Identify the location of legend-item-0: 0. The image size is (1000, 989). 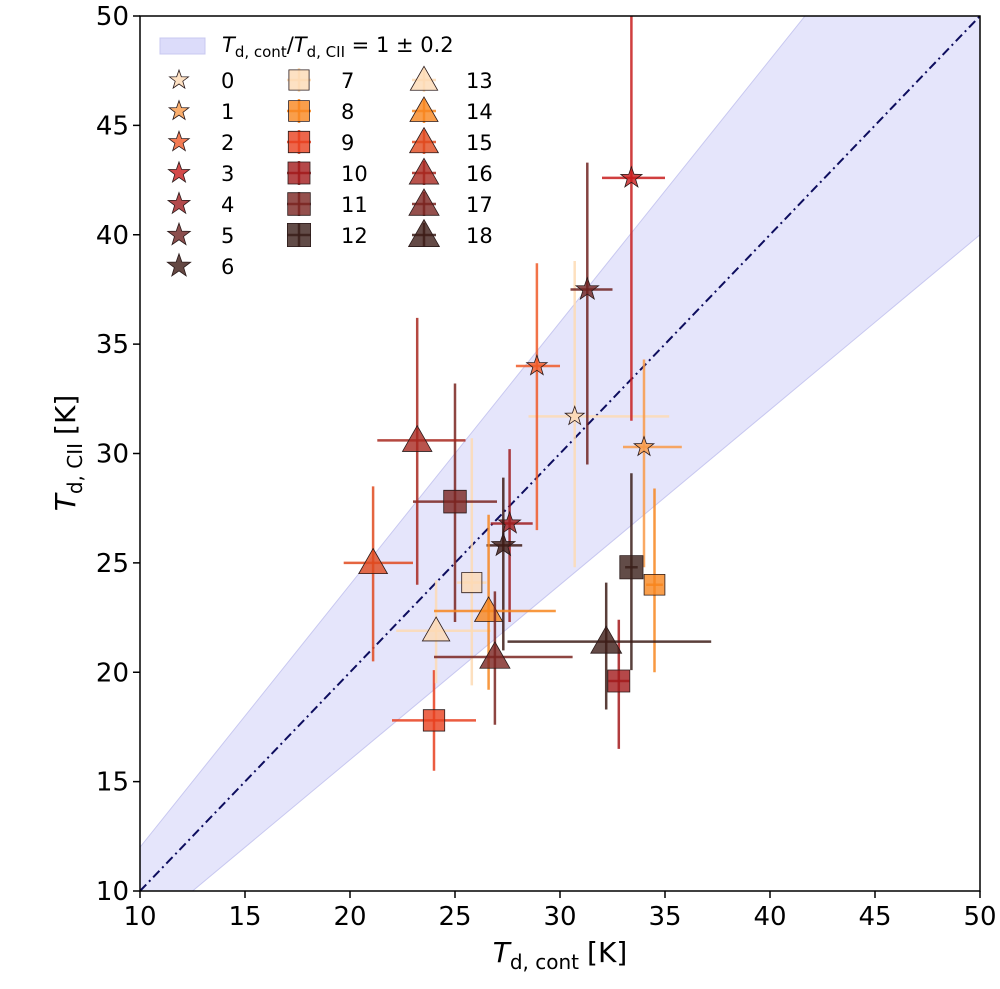
(201, 80).